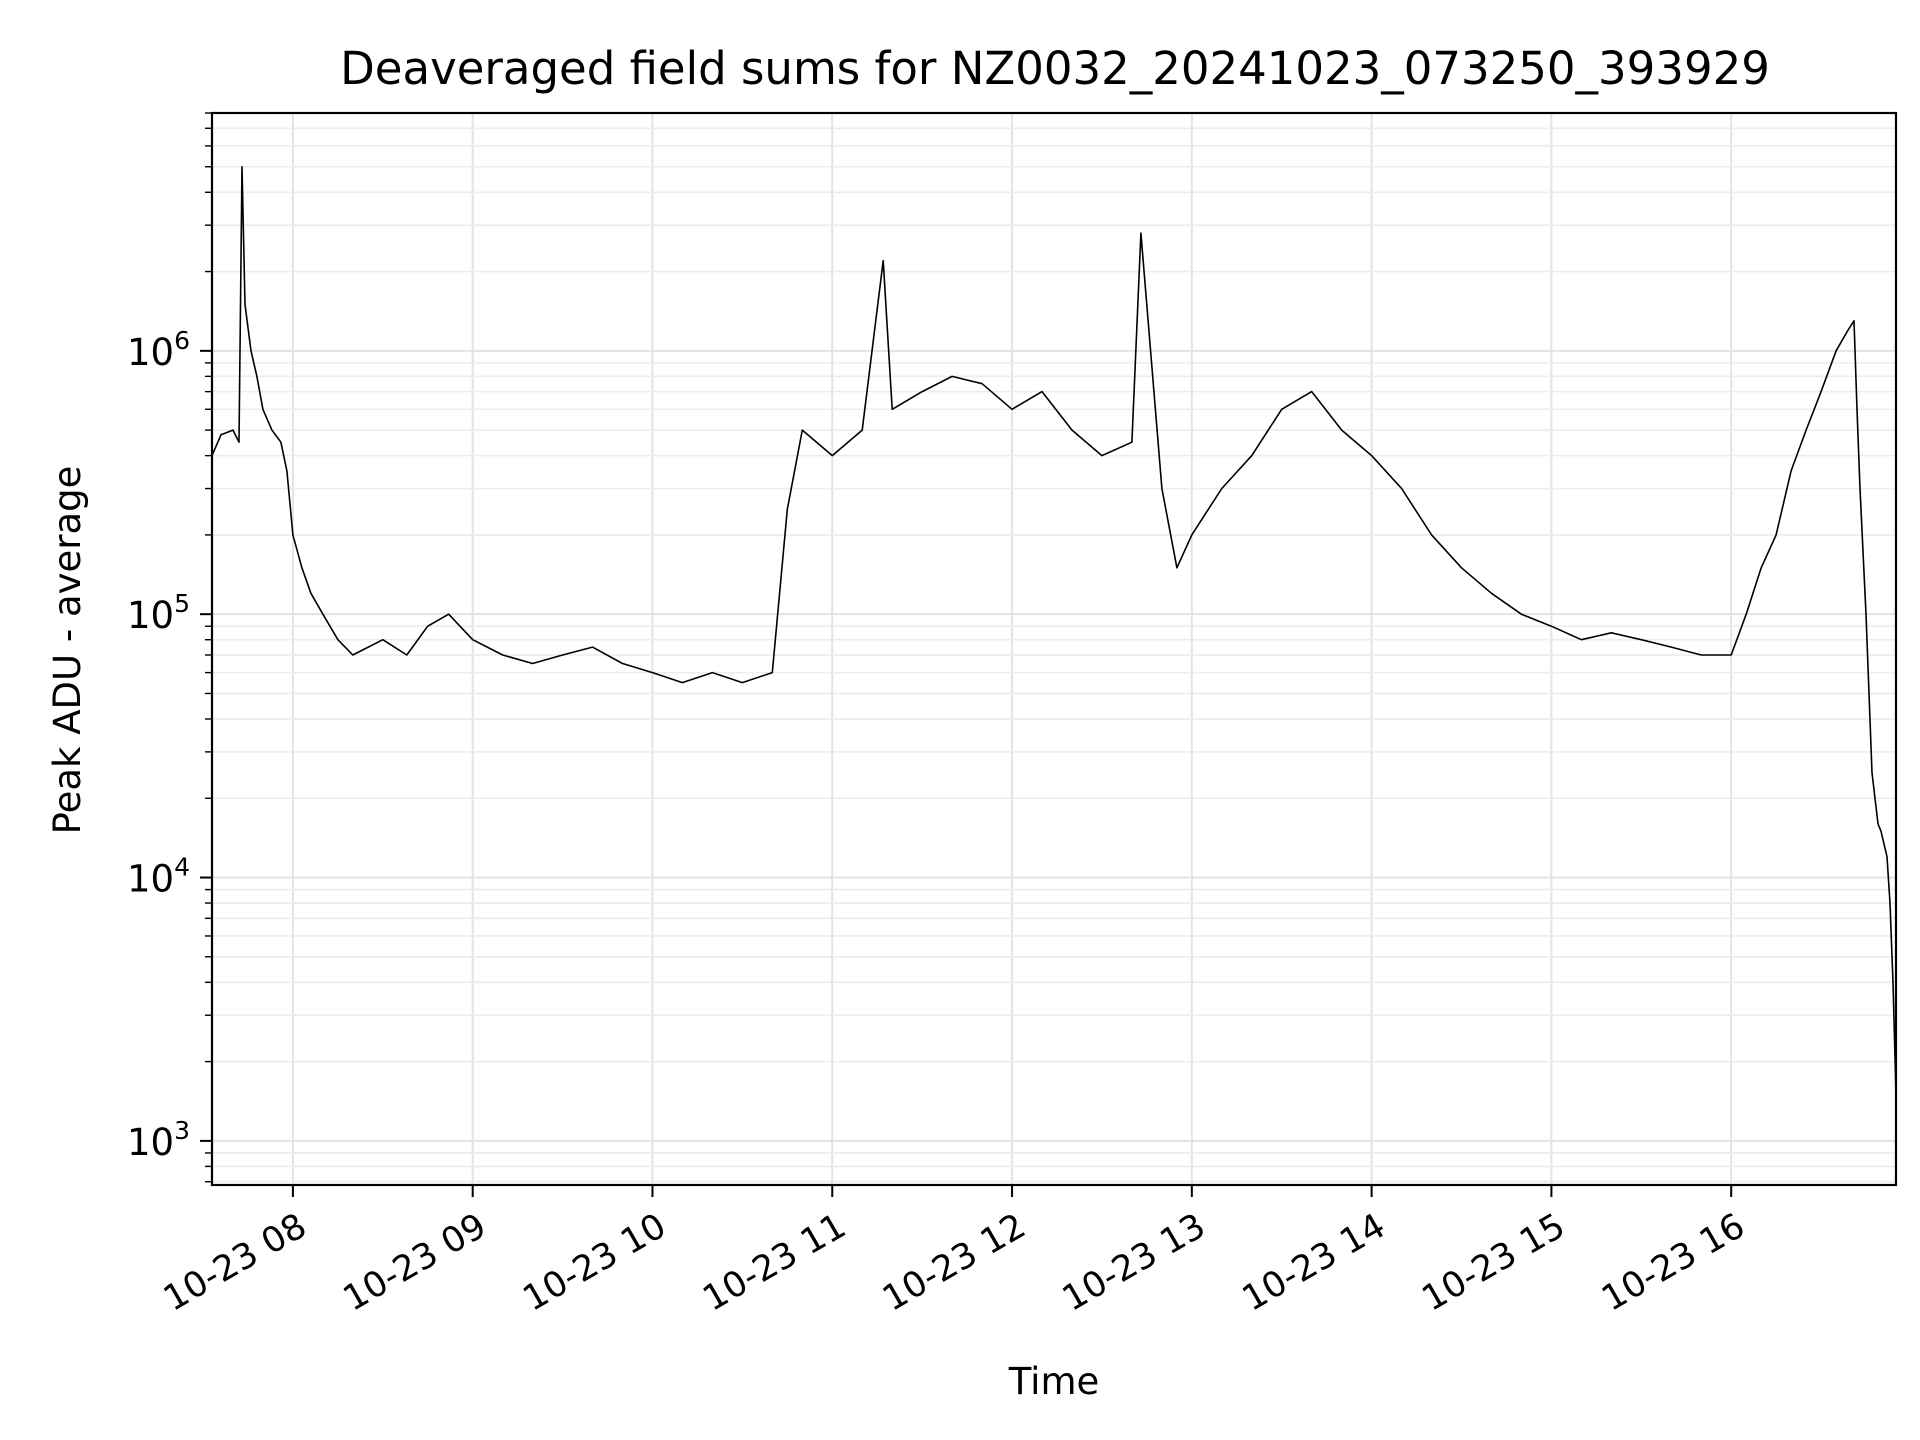  Describe the element at coordinates (158, 1140) in the screenshot. I see `y-tick-label: 10³` at that location.